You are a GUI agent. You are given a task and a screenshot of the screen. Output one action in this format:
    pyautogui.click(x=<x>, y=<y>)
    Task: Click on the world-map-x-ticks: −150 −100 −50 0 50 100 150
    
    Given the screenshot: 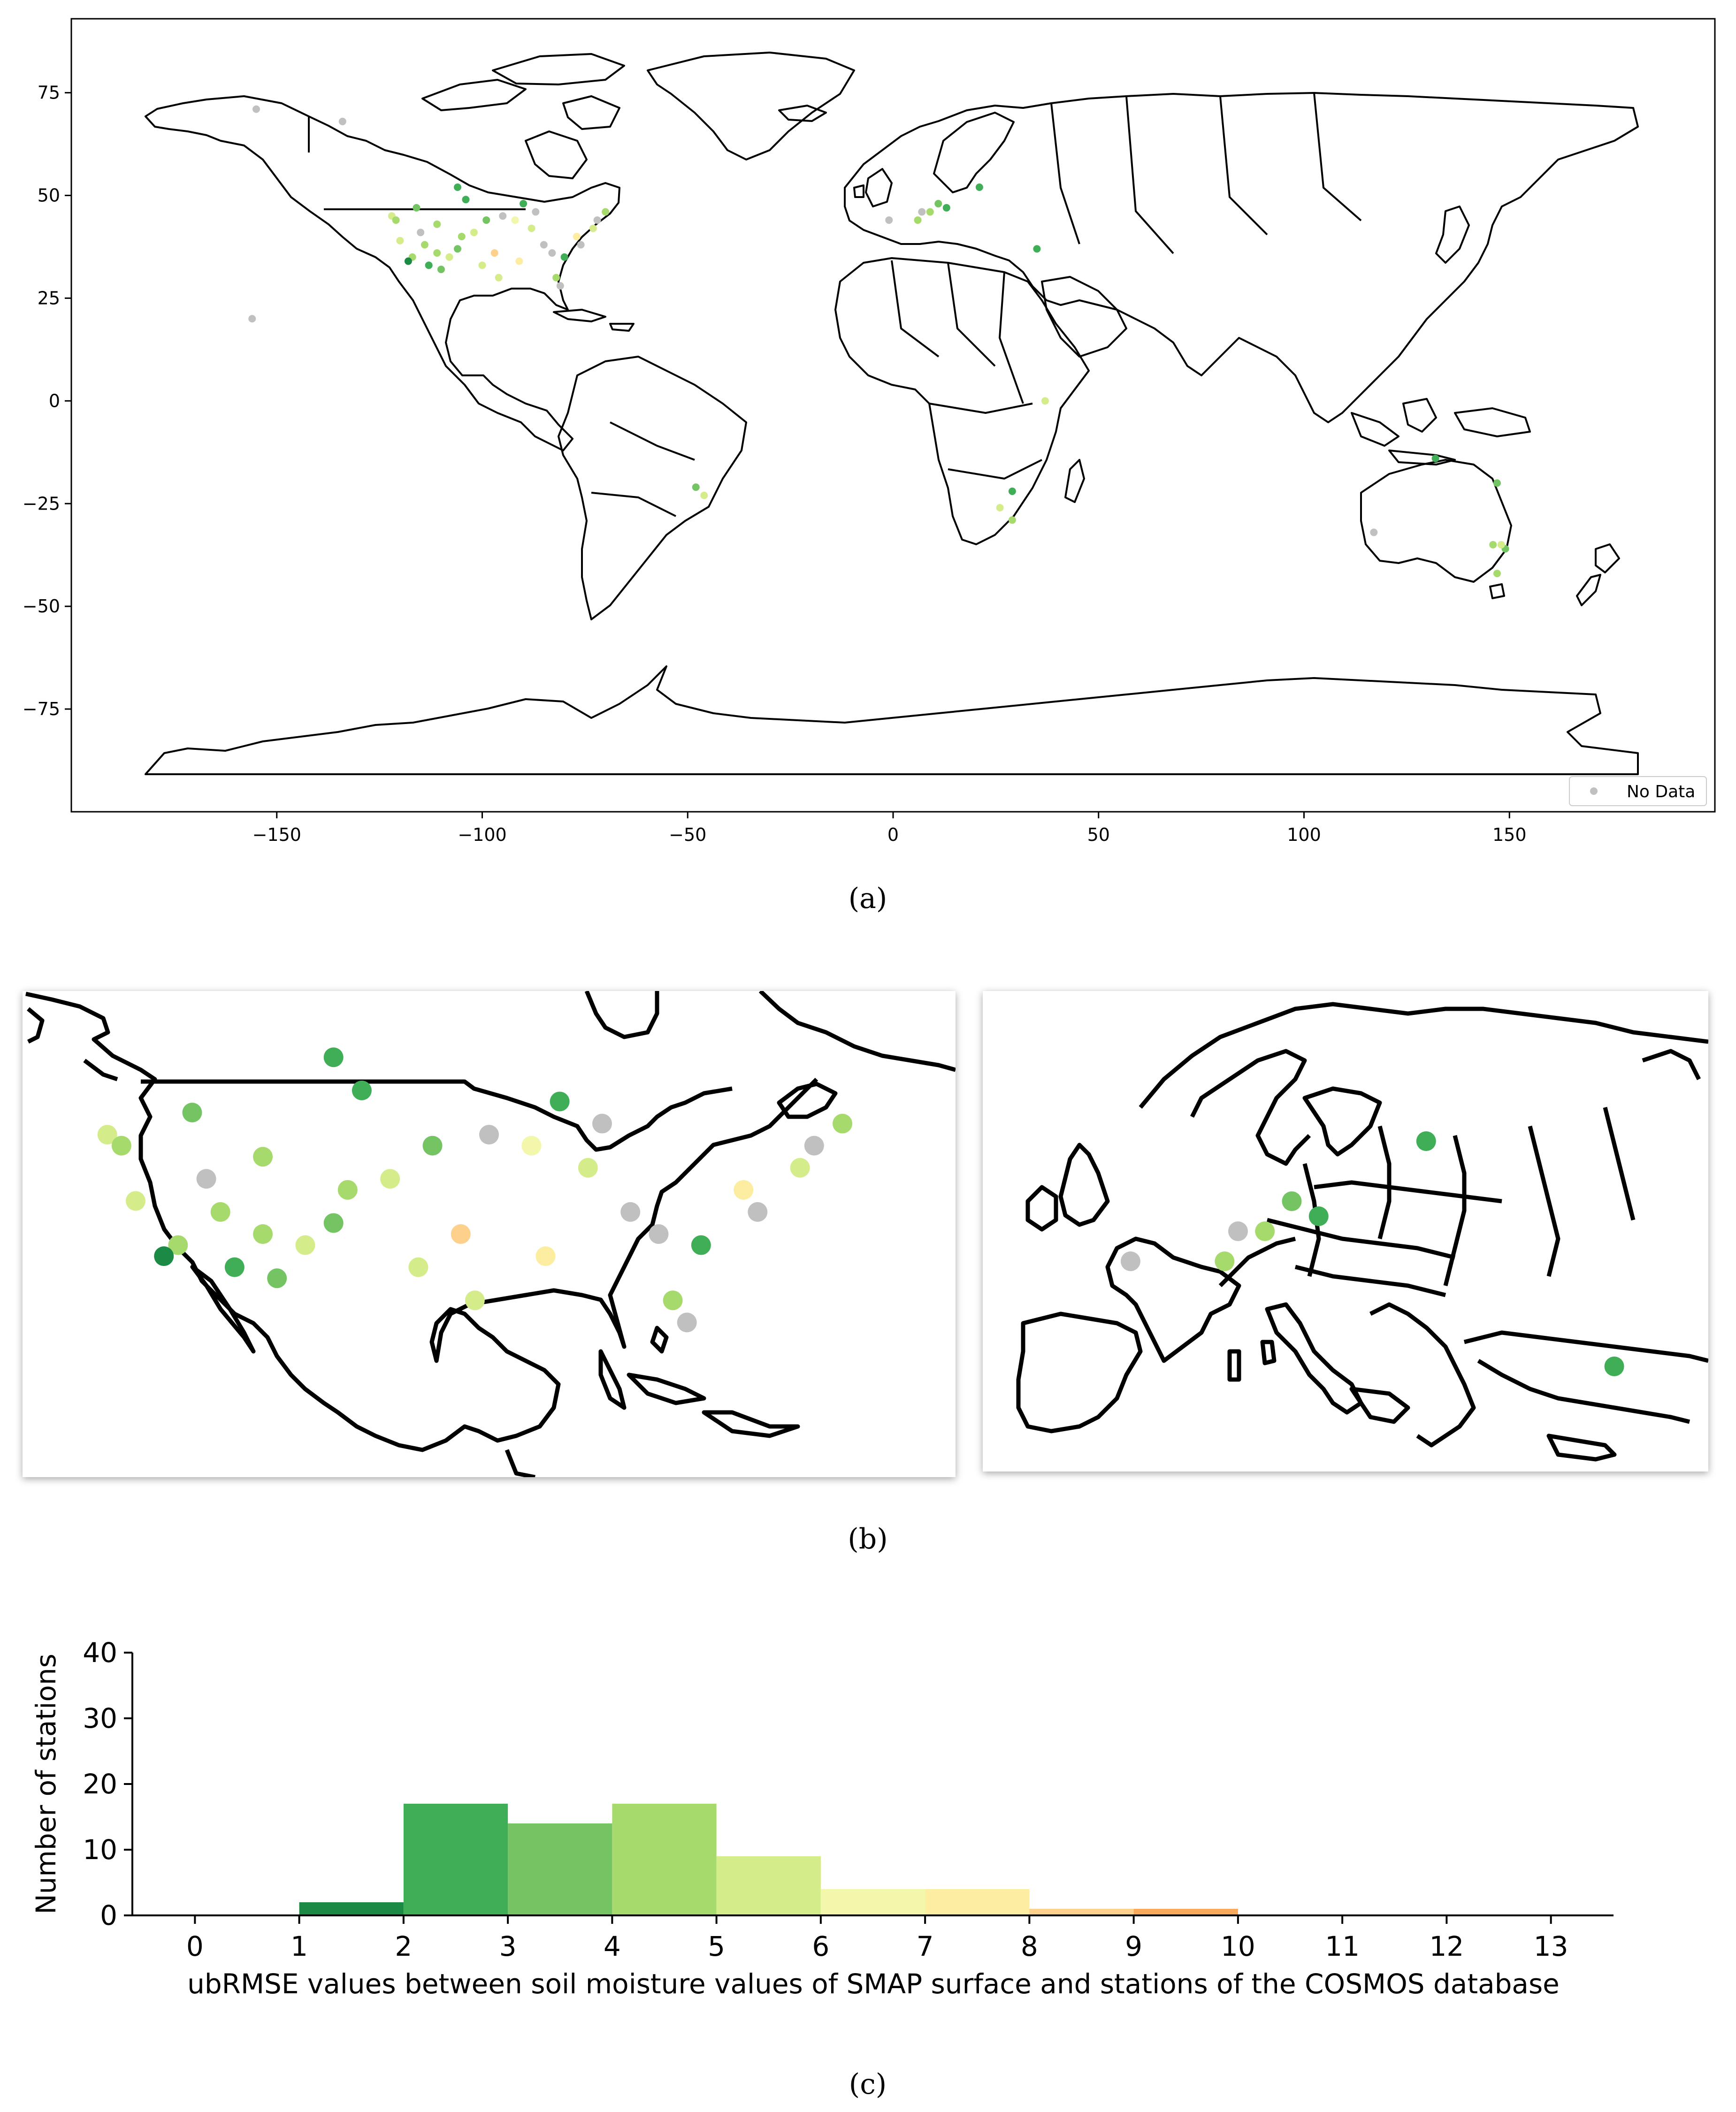 What is the action you would take?
    pyautogui.click(x=889, y=829)
    